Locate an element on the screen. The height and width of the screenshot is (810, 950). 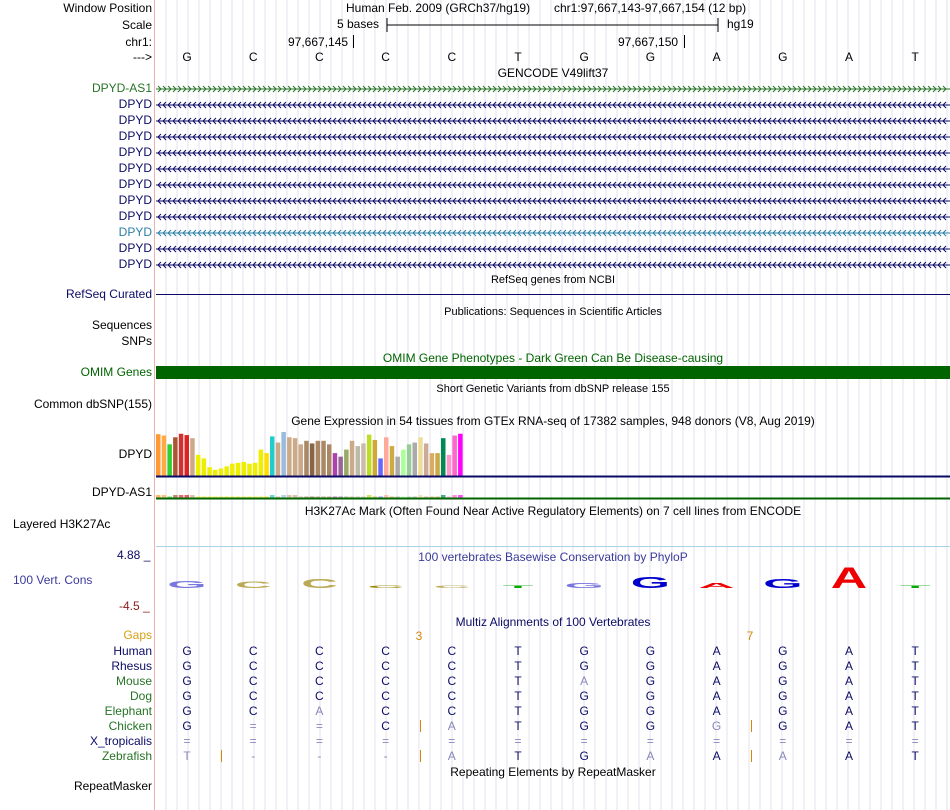
gtex-sub-label: DPYD-AS1 is located at coordinates (121, 492).